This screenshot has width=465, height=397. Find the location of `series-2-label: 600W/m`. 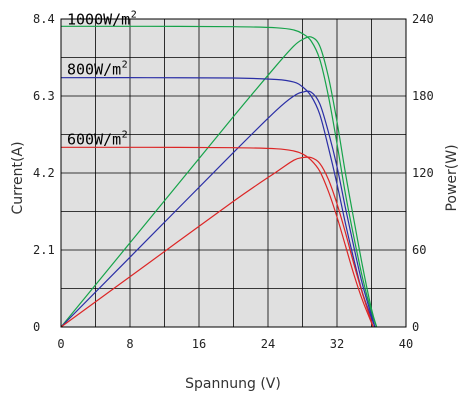

series-2-label: 600W/m is located at coordinates (94, 139).